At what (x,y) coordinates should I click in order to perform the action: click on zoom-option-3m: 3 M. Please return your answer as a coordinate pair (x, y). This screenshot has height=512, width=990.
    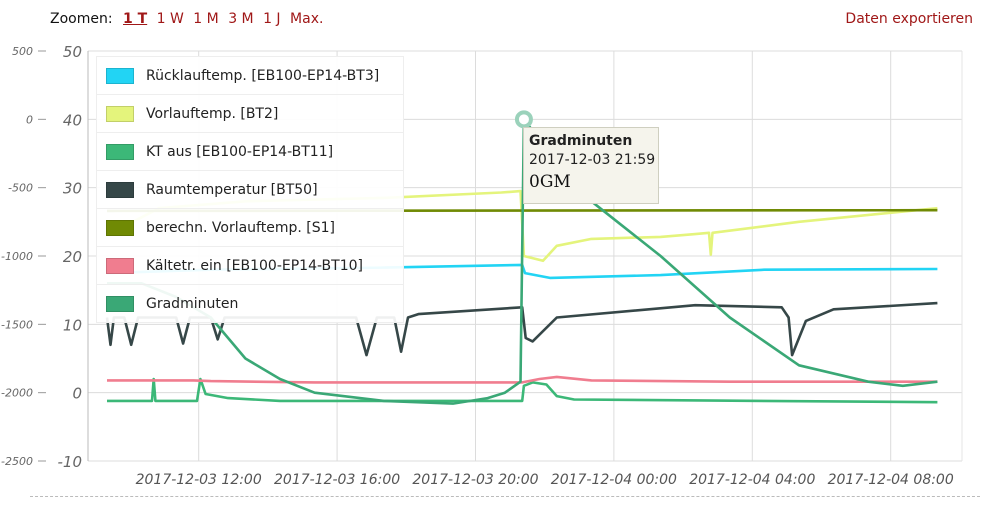
    Looking at the image, I should click on (241, 19).